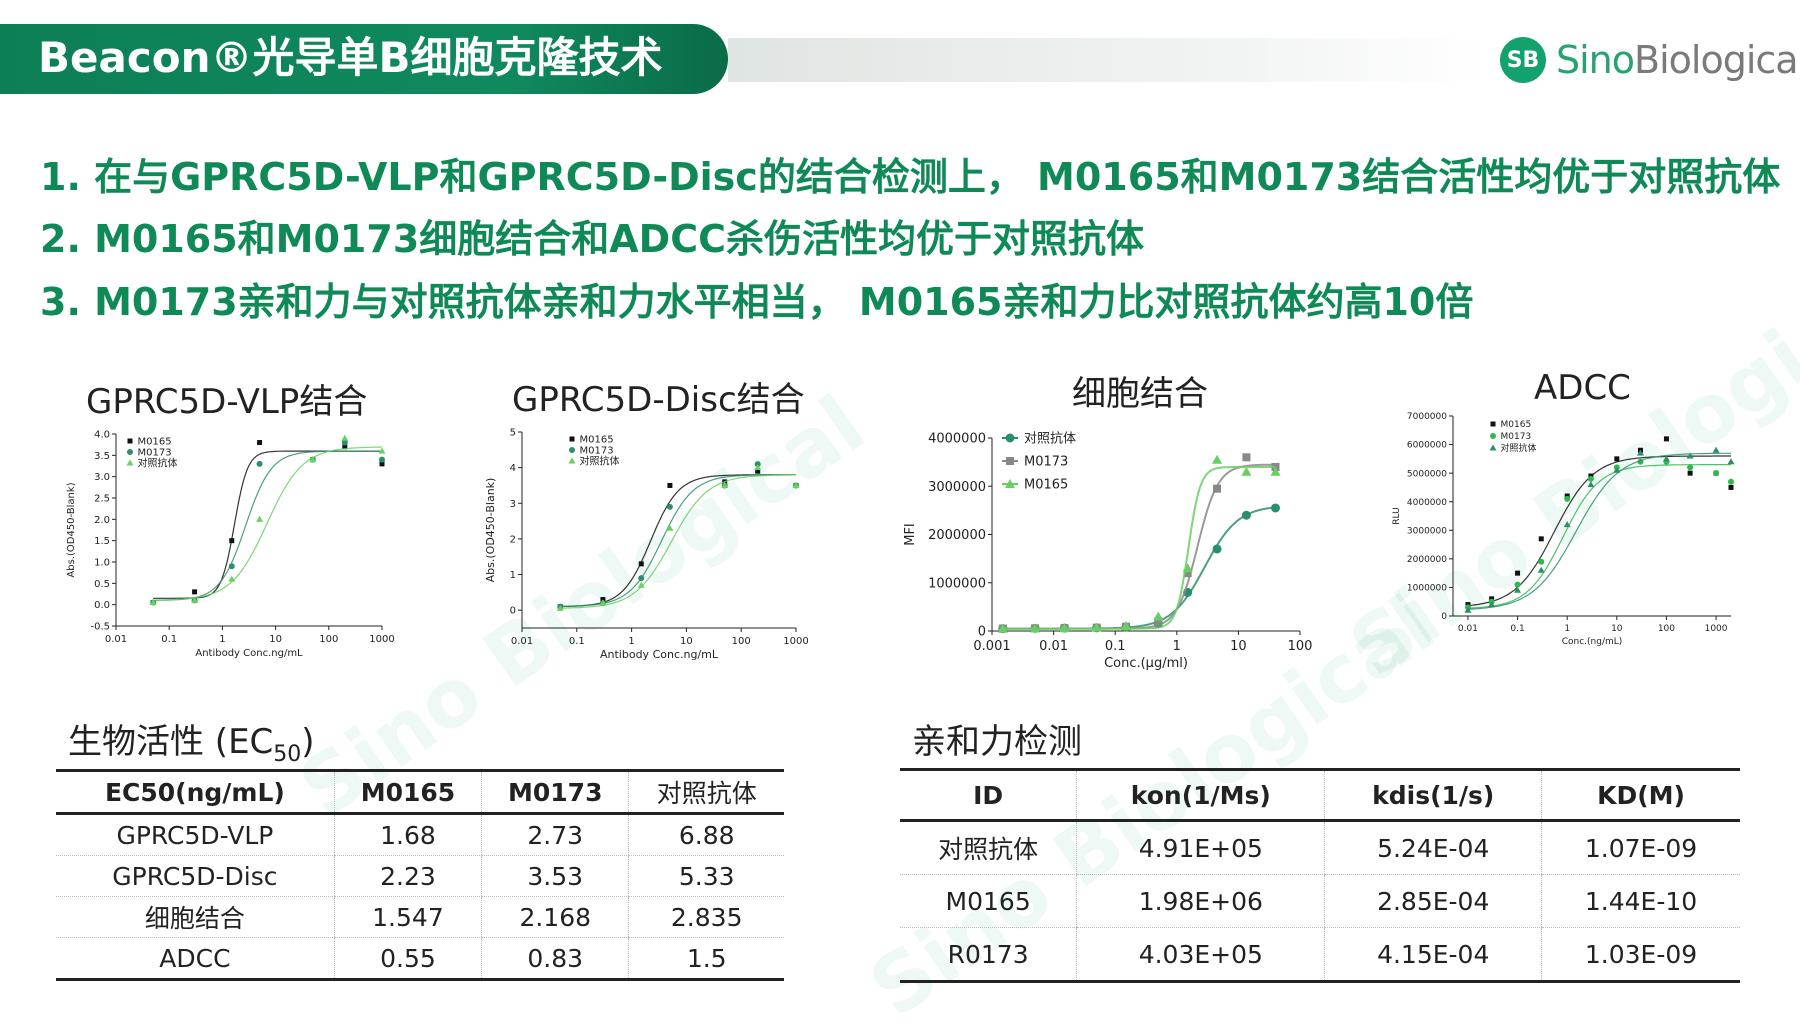 This screenshot has width=1800, height=1035. I want to click on y-tick-label: 2000000, so click(957, 535).